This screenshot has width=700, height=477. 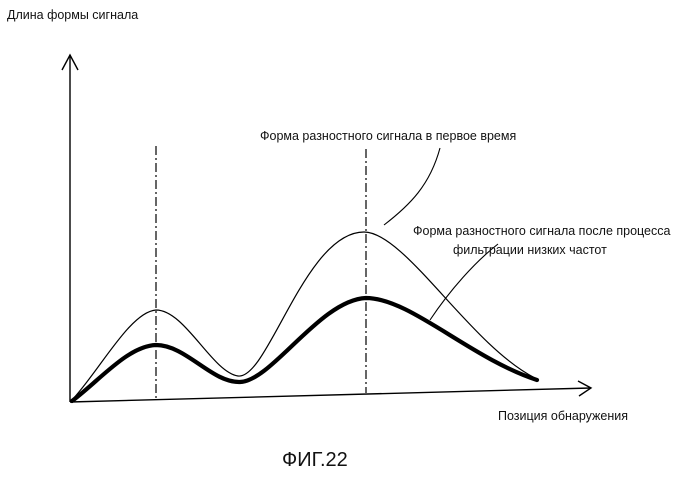 What do you see at coordinates (563, 416) in the screenshot?
I see `x-axis-label: Позиция обнаружения` at bounding box center [563, 416].